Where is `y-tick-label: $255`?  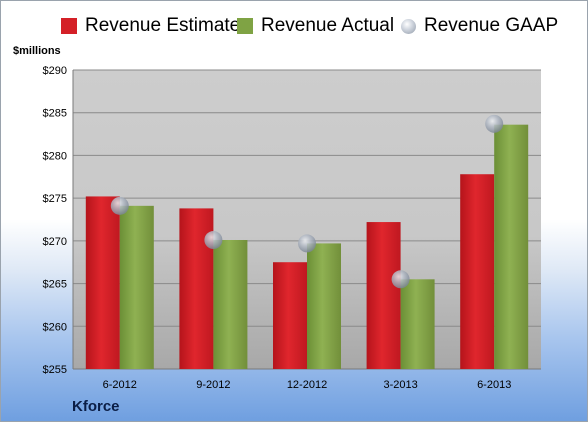 y-tick-label: $255 is located at coordinates (55, 370).